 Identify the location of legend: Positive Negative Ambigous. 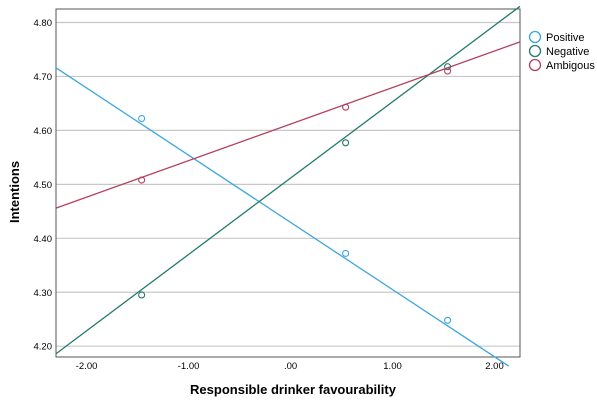
(561, 51).